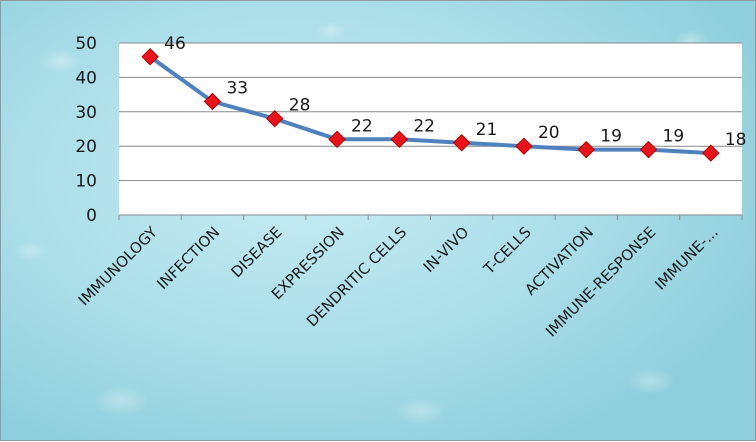 Image resolution: width=756 pixels, height=442 pixels. I want to click on x-category-label: IMMUNOLOGY, so click(118, 266).